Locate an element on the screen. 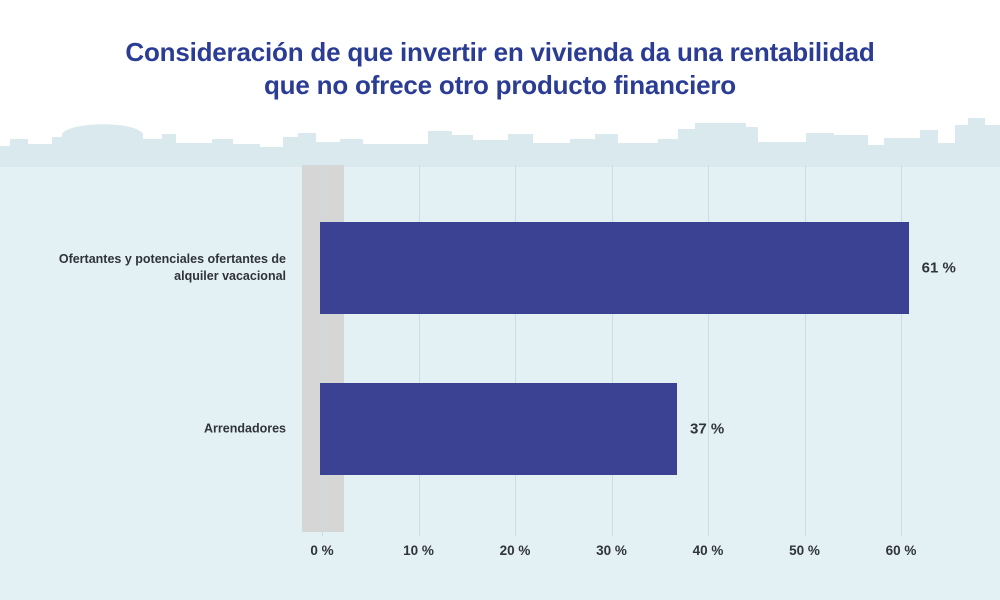 Image resolution: width=1000 pixels, height=600 pixels. value-label-1: 37 % is located at coordinates (707, 428).